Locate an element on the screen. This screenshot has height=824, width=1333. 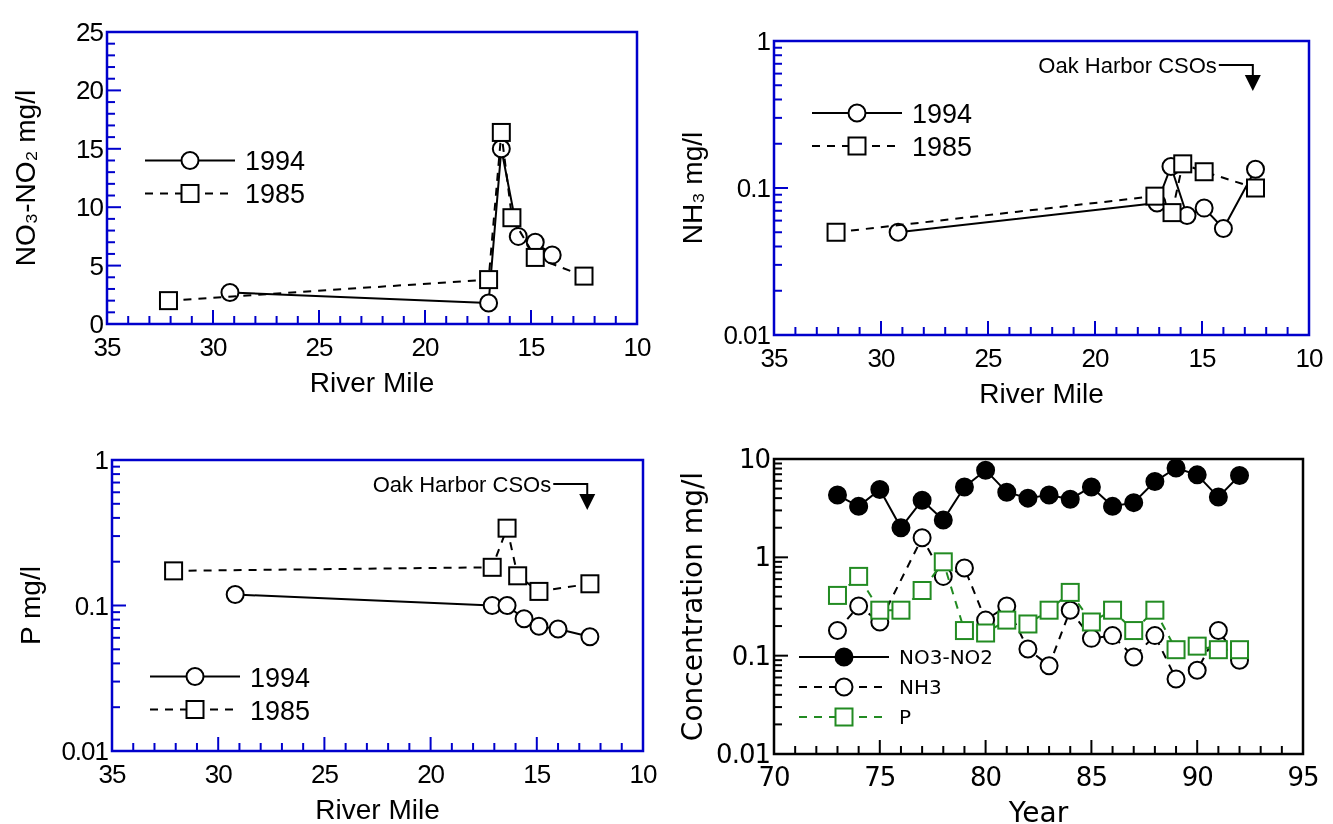
legend-label: NO3-NO2 is located at coordinates (946, 657).